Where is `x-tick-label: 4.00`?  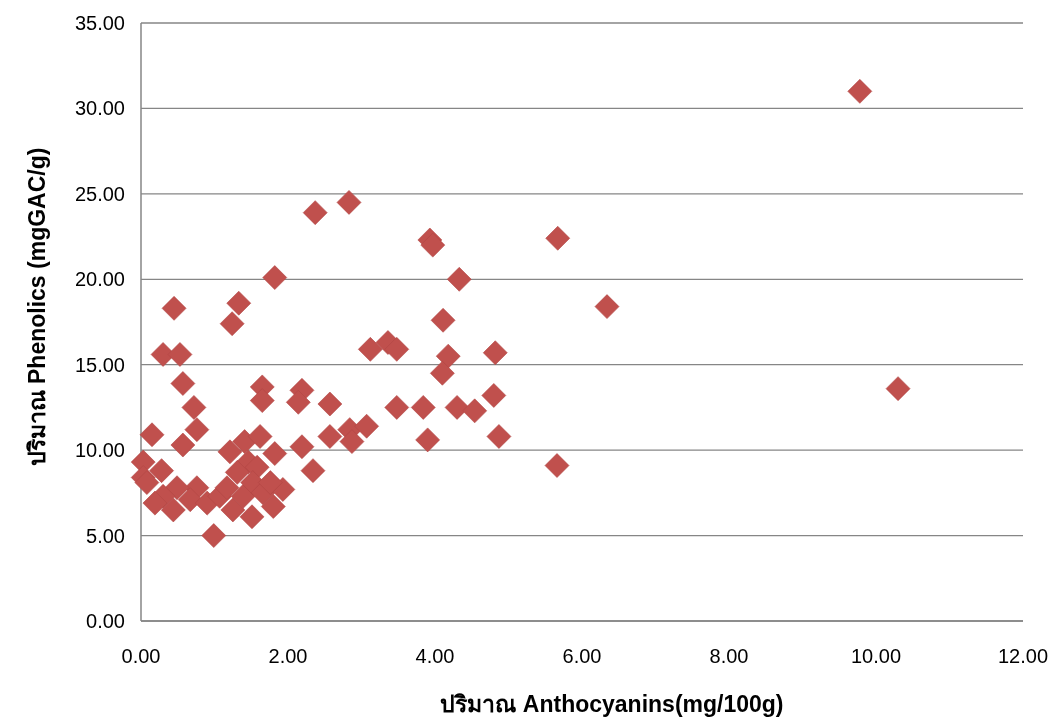 x-tick-label: 4.00 is located at coordinates (435, 656).